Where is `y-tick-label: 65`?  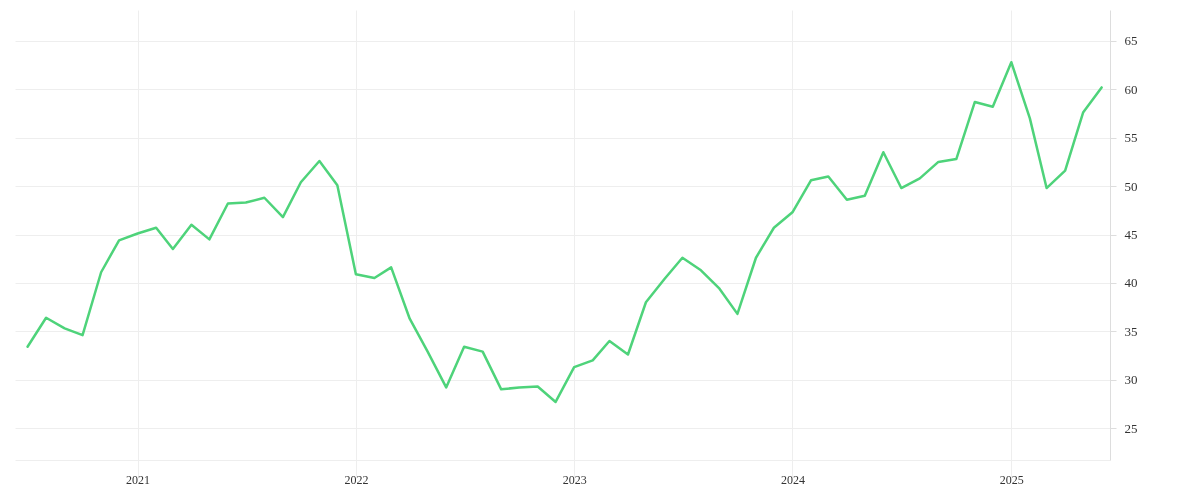 y-tick-label: 65 is located at coordinates (1131, 41).